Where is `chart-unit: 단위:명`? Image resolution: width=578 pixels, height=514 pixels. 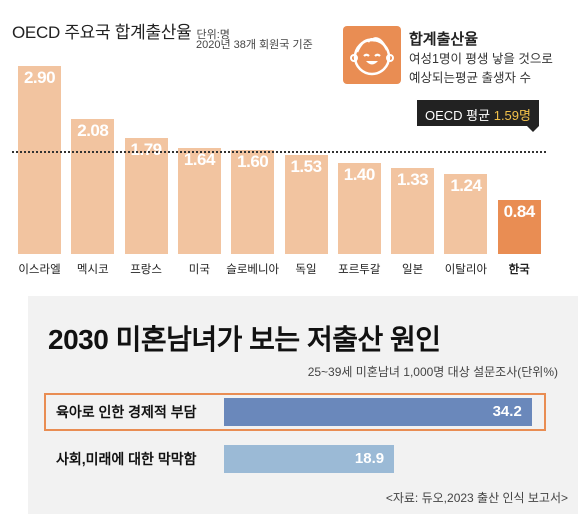
chart-unit: 단위:명 is located at coordinates (213, 35).